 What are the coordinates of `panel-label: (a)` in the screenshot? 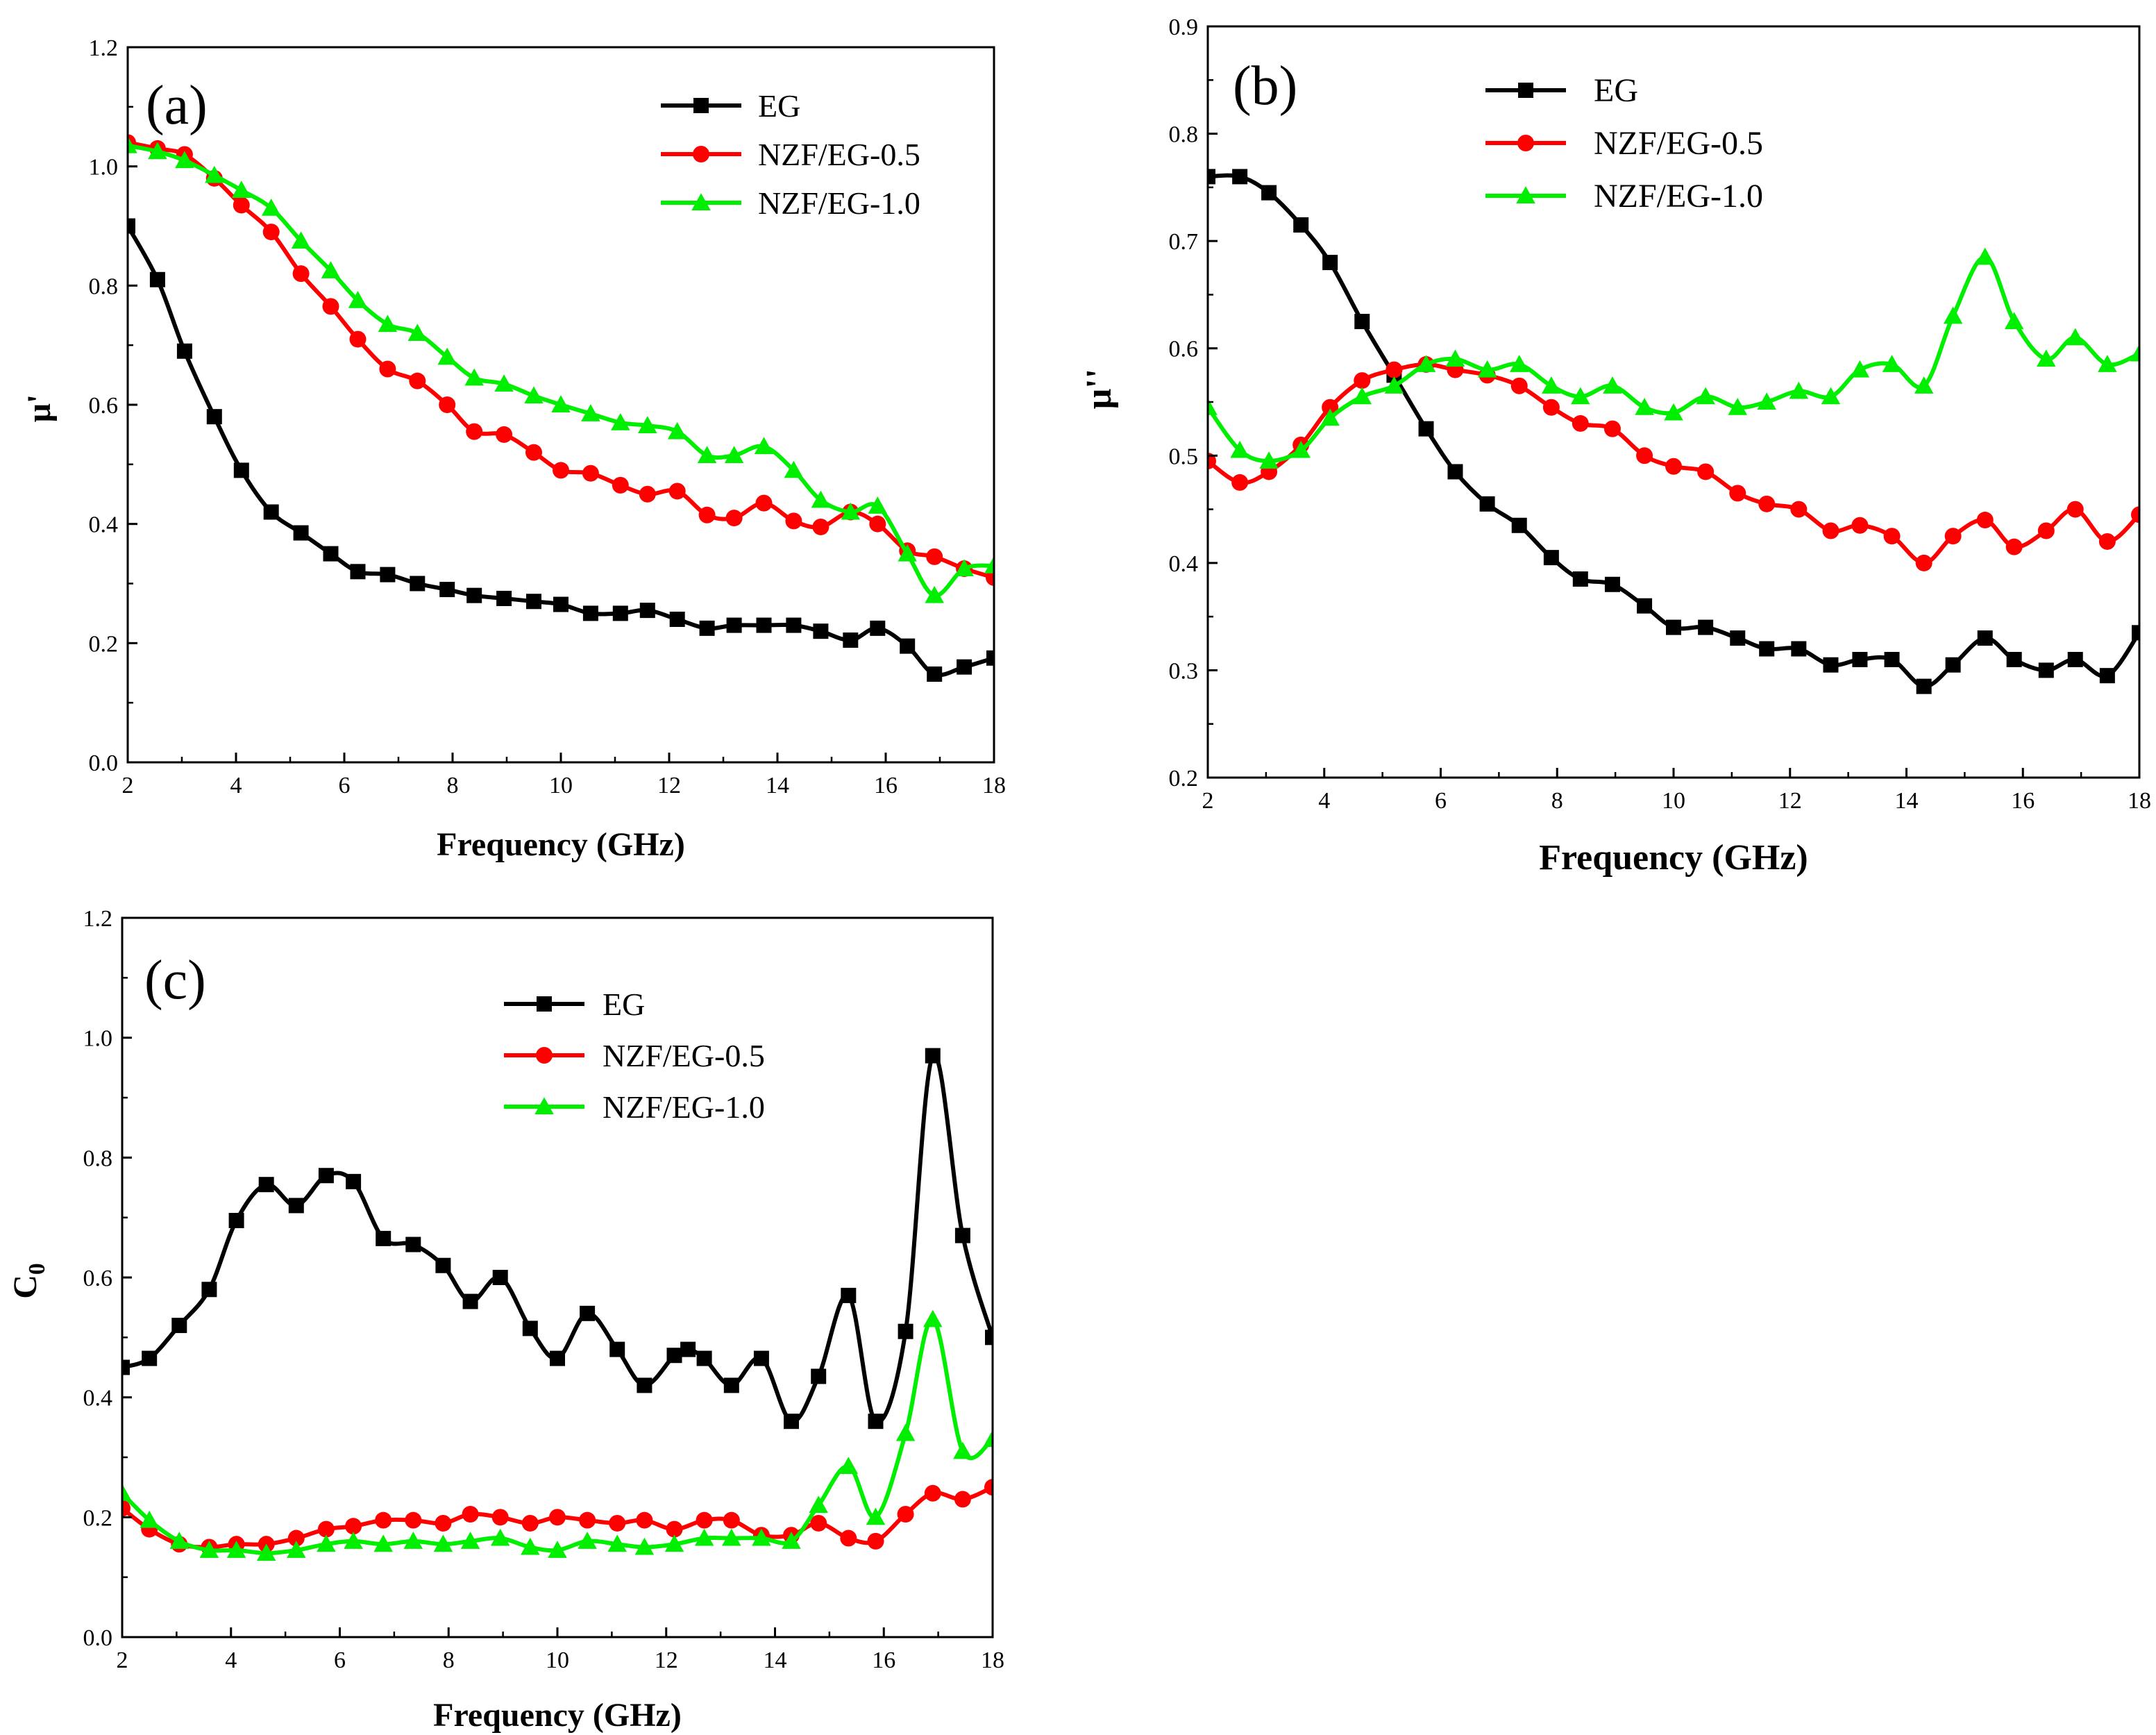 It's located at (177, 105).